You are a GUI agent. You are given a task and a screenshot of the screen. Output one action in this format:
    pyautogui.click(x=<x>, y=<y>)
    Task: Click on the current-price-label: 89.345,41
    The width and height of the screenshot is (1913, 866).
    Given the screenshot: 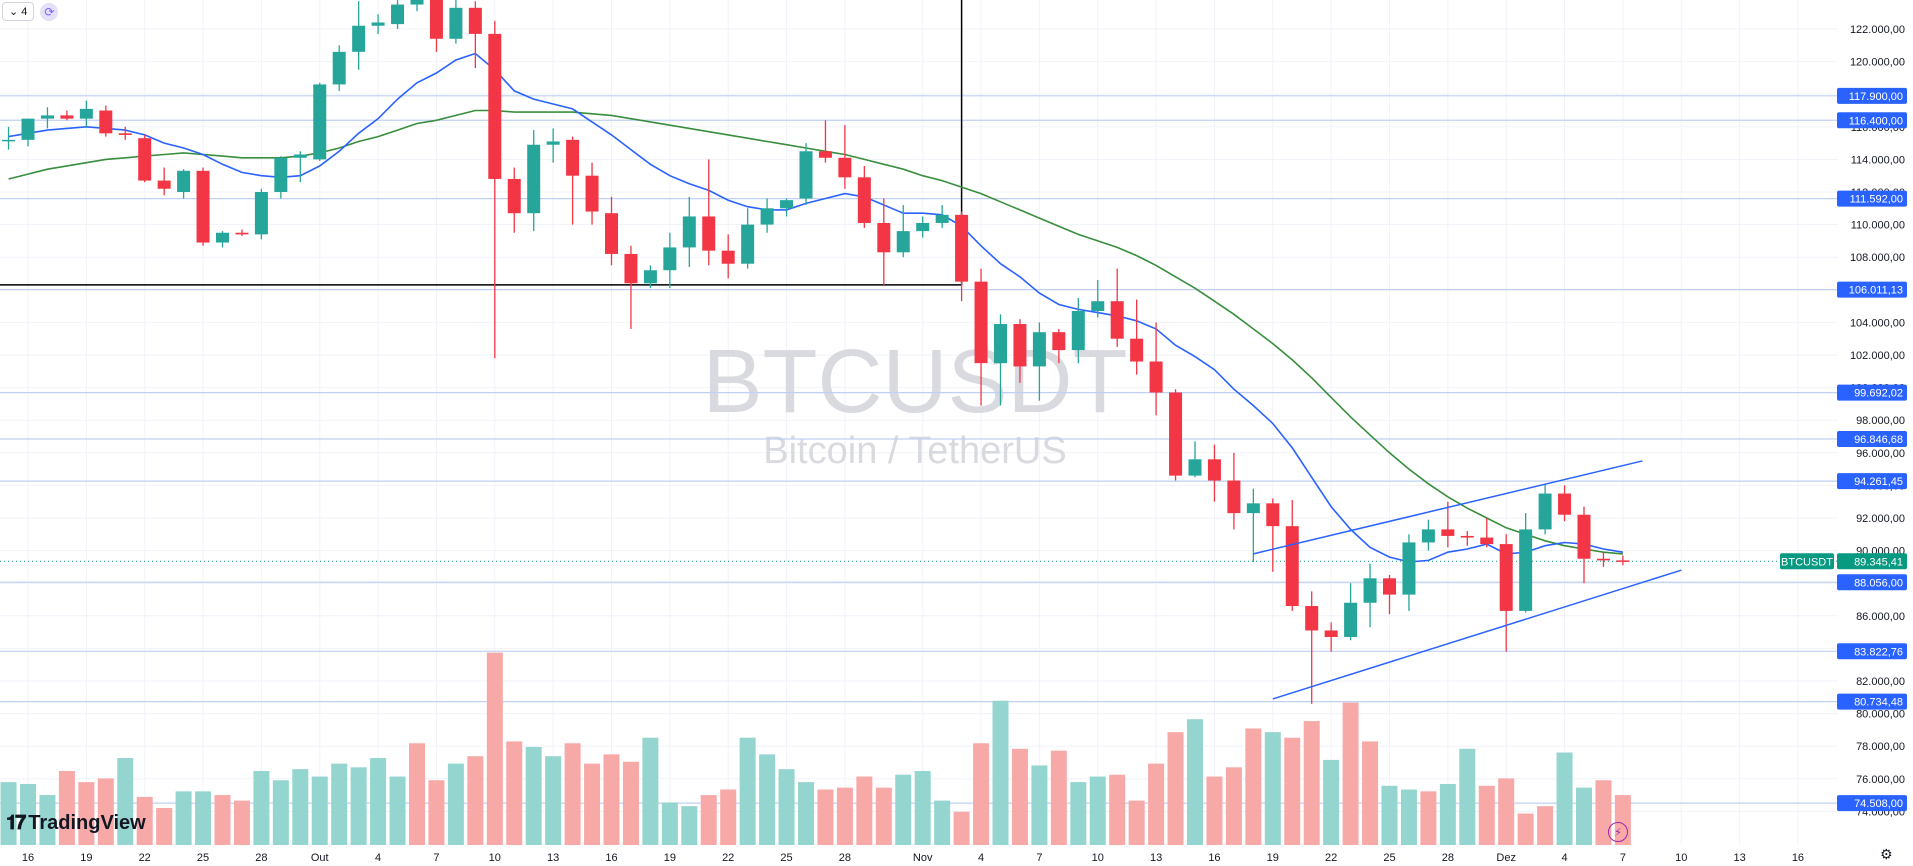 What is the action you would take?
    pyautogui.click(x=1878, y=562)
    